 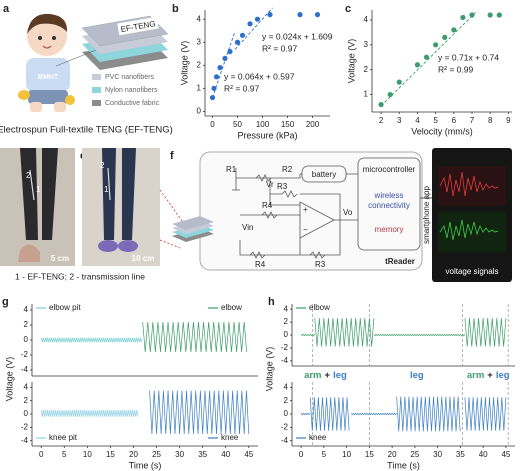 I want to click on x-tick-label: 2, so click(x=381, y=120).